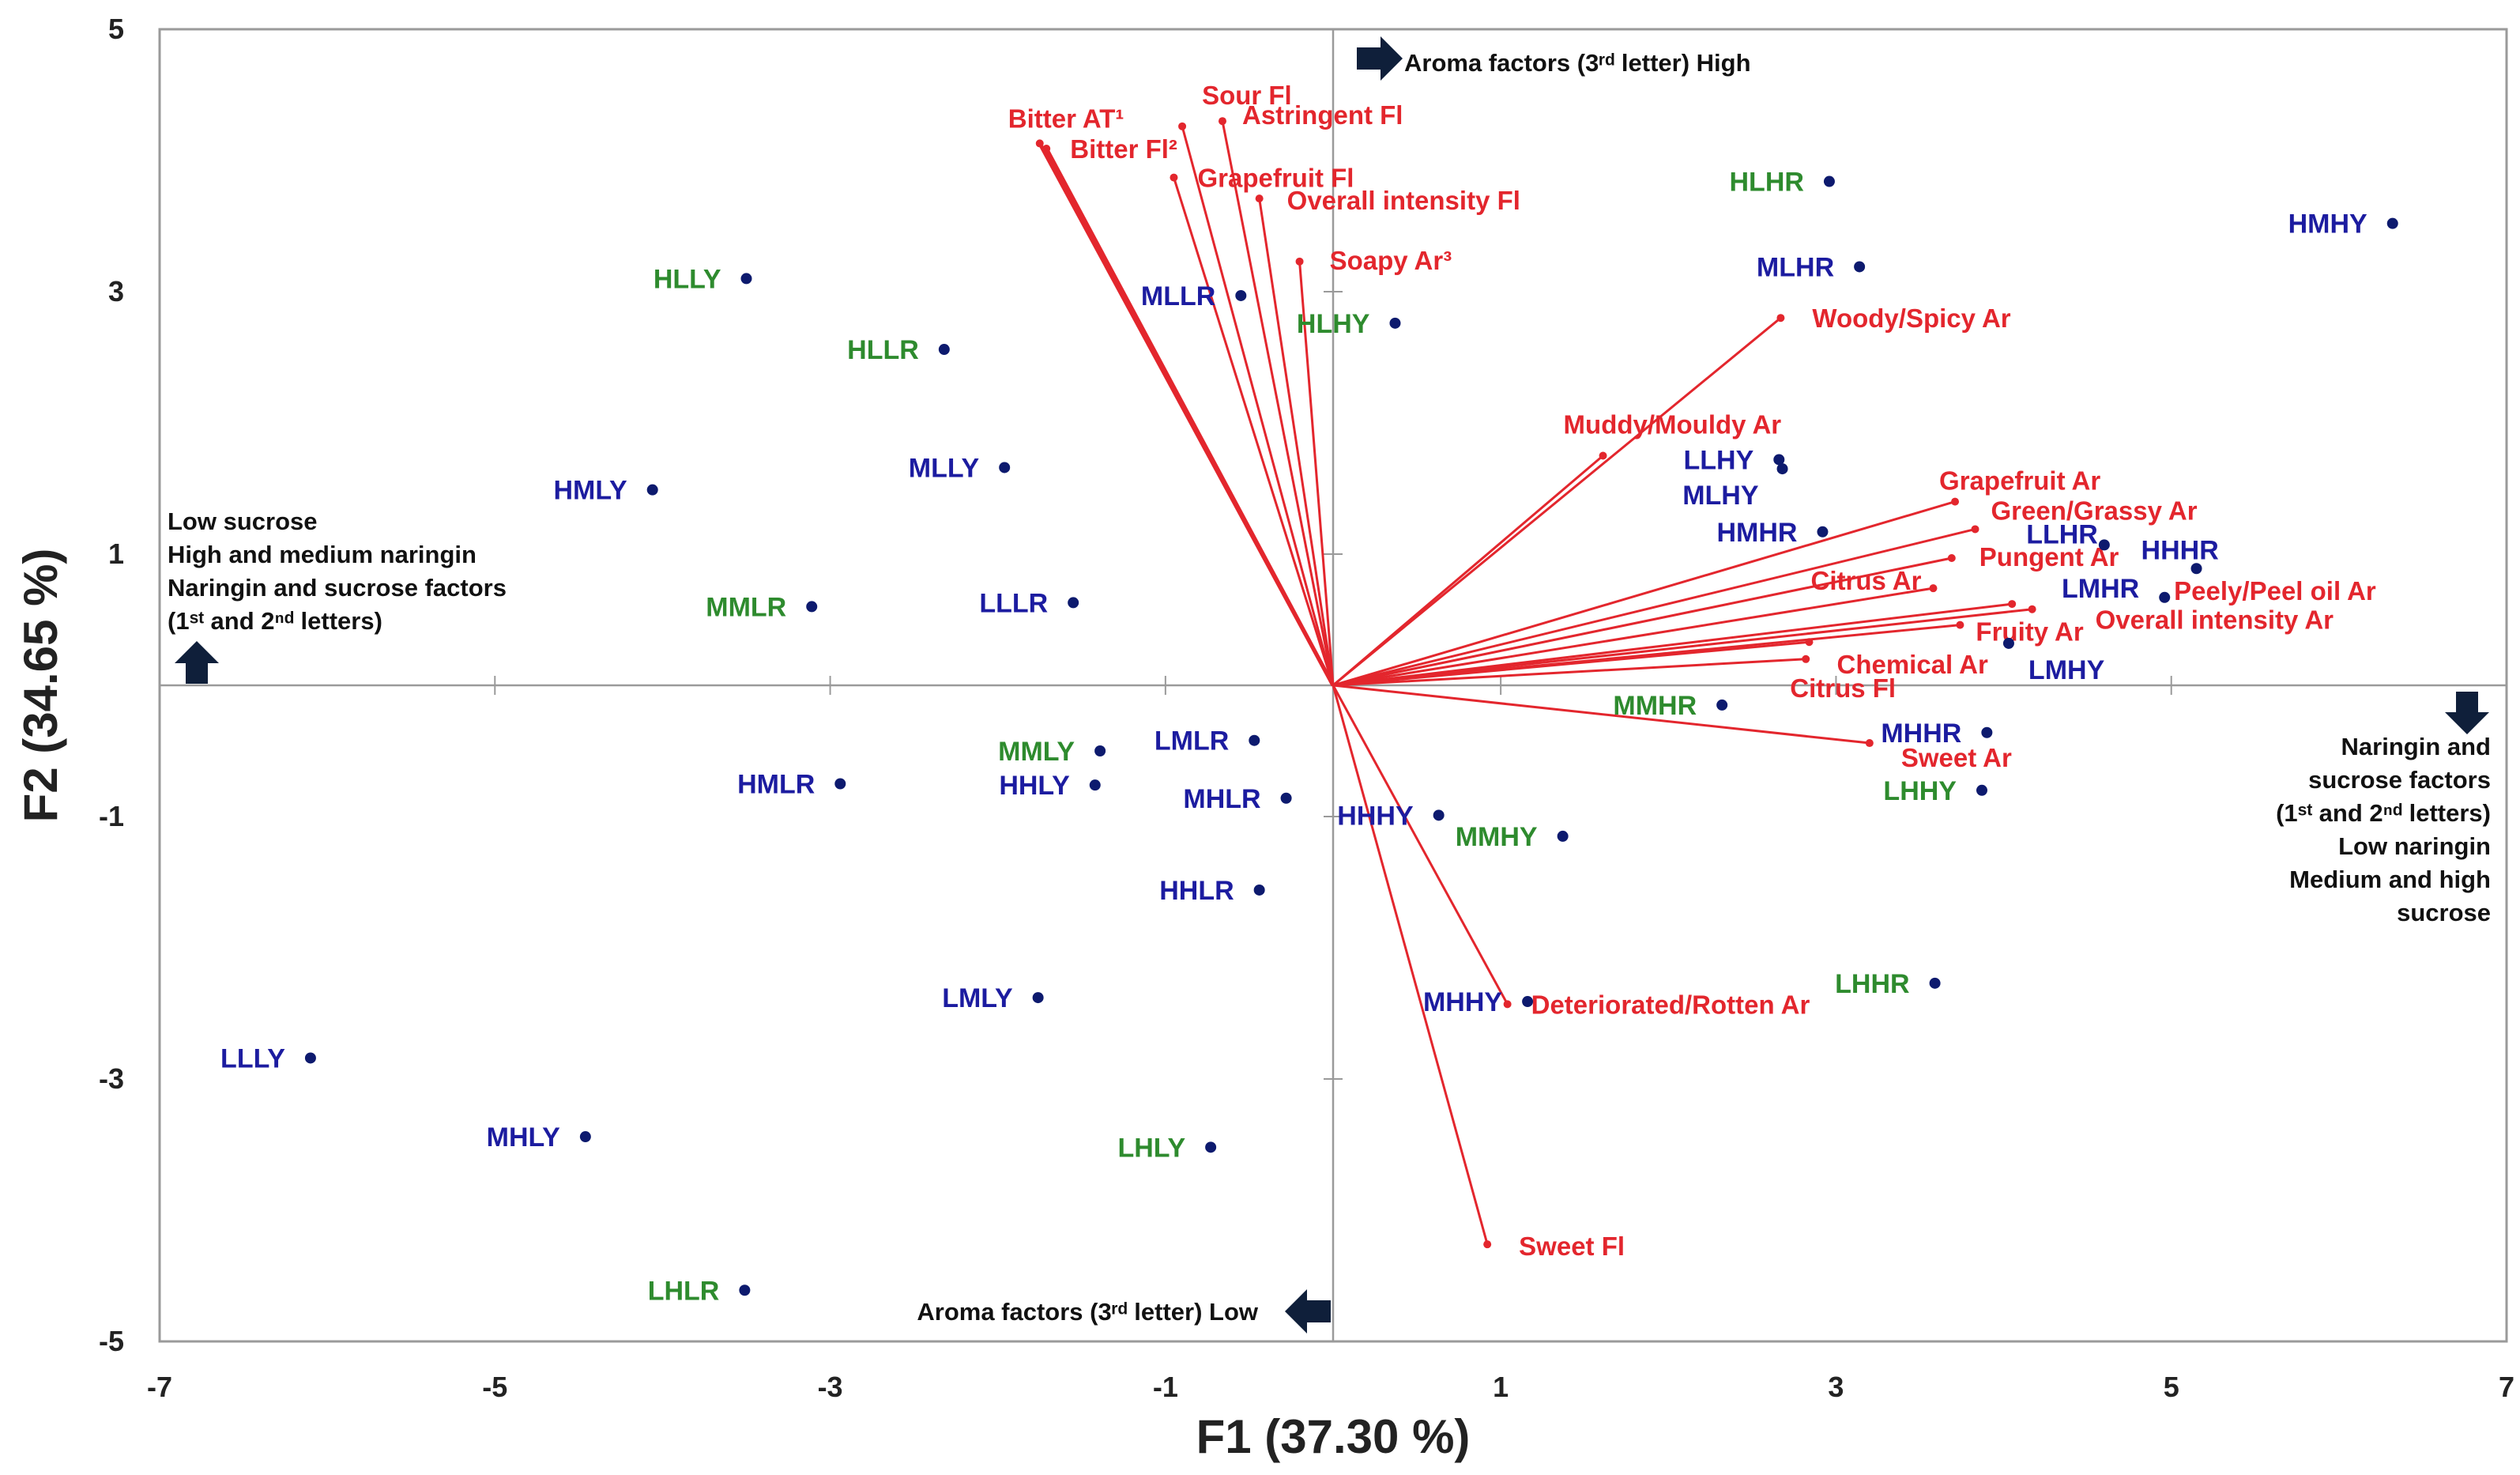 The image size is (2520, 1475). Describe the element at coordinates (1014, 603) in the screenshot. I see `observation-label: LLLR` at that location.